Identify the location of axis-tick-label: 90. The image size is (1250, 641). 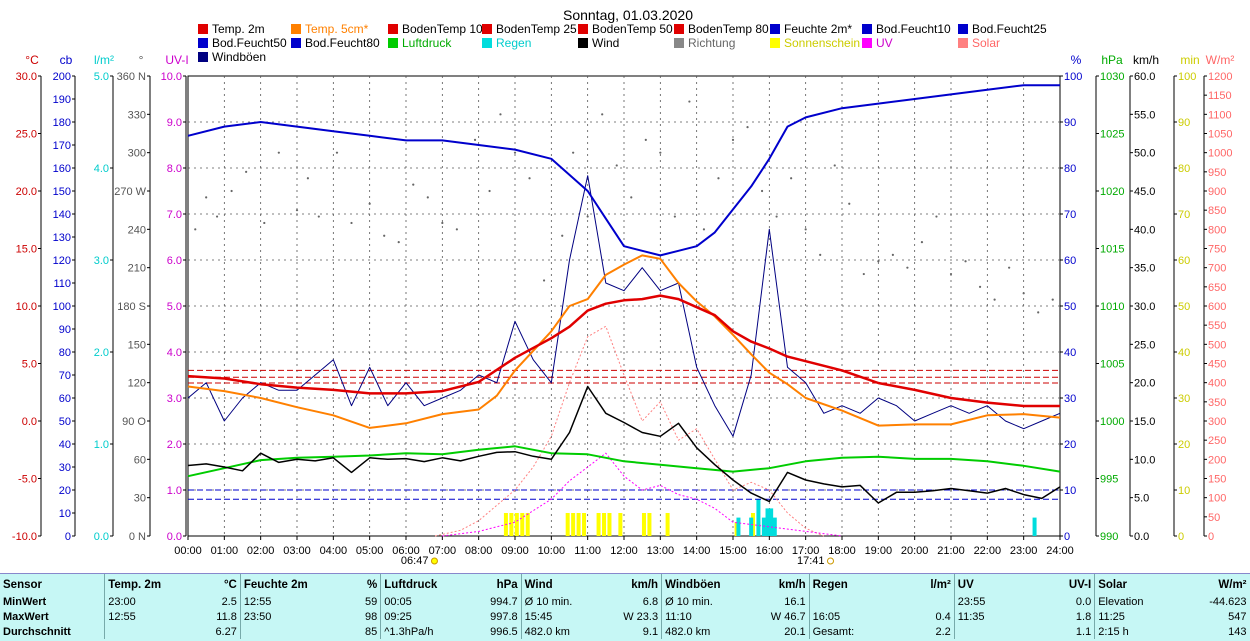
(65, 330).